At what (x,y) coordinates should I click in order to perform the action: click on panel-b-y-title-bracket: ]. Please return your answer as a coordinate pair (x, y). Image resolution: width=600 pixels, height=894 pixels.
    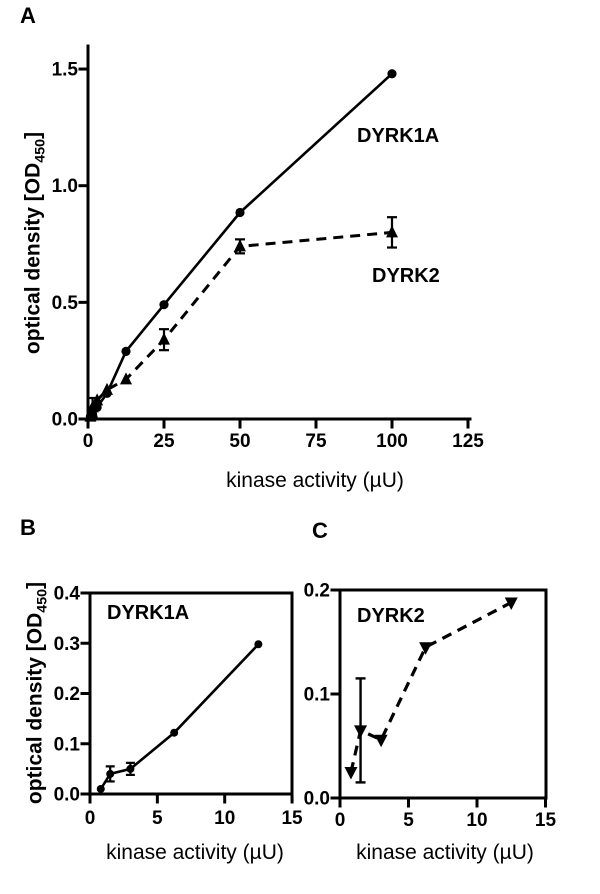
    Looking at the image, I should click on (35, 585).